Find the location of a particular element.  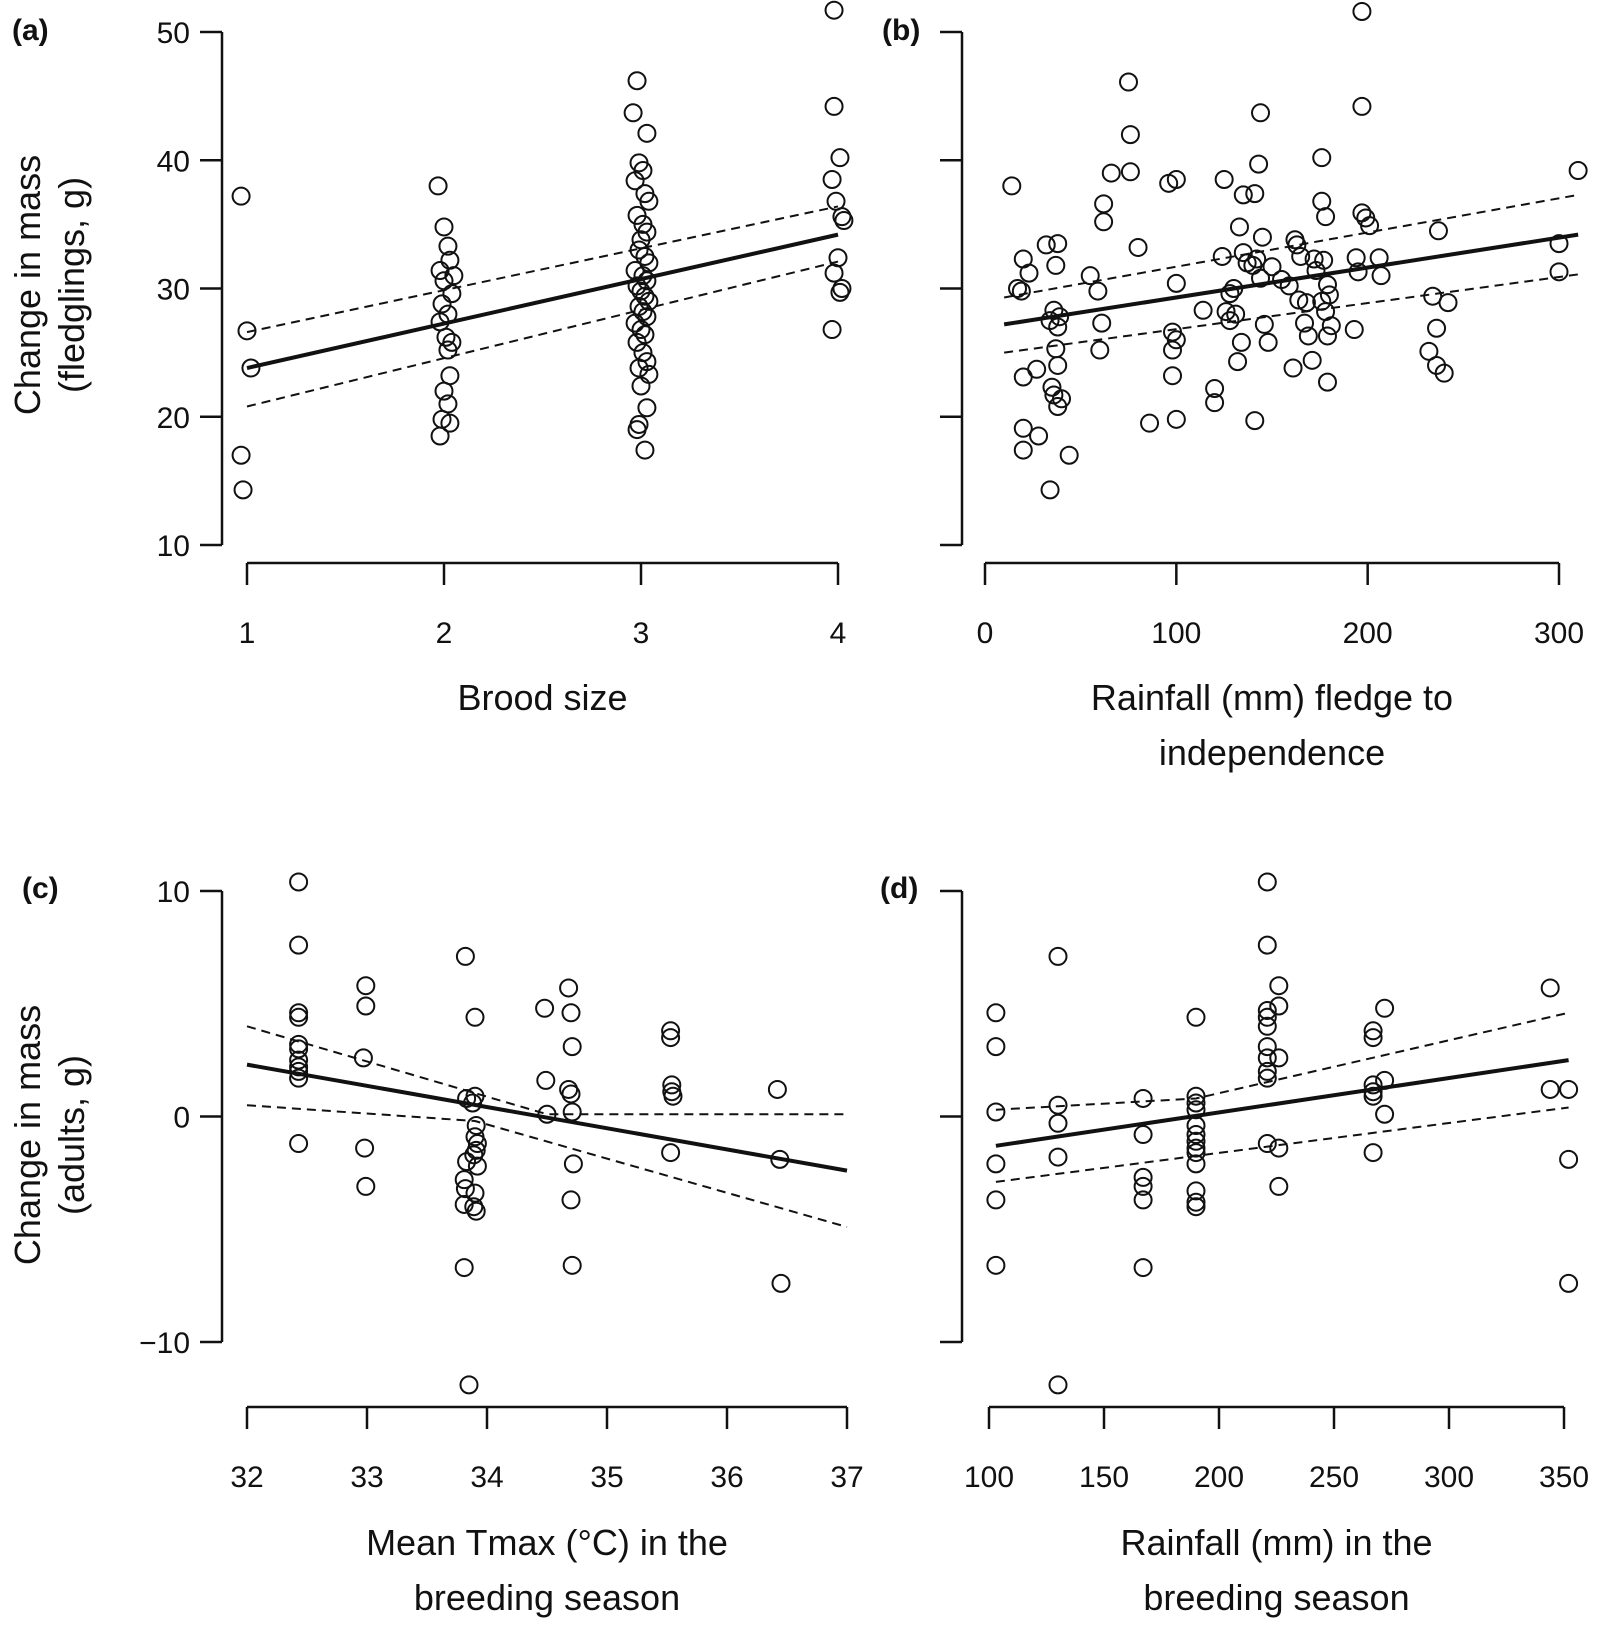

panel-a-fit-line is located at coordinates (542, 301).